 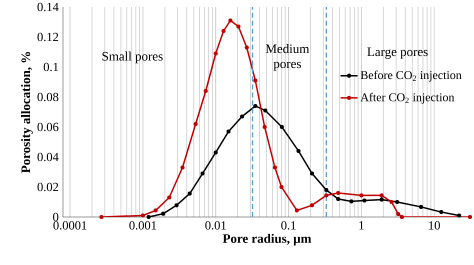 I want to click on x-tick-label: 0.001, so click(x=142, y=225).